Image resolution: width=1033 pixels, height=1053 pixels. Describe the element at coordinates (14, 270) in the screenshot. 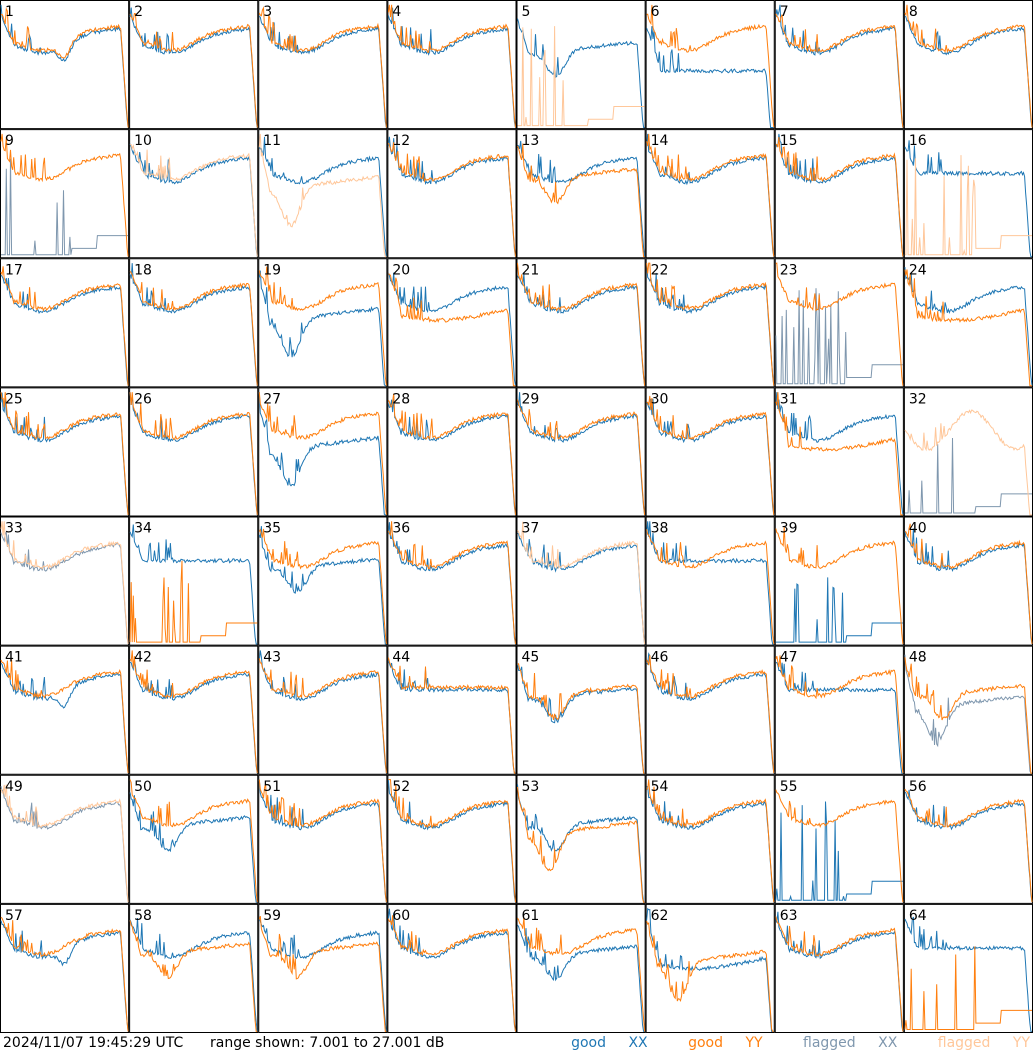

I see `panel-label: 17` at that location.